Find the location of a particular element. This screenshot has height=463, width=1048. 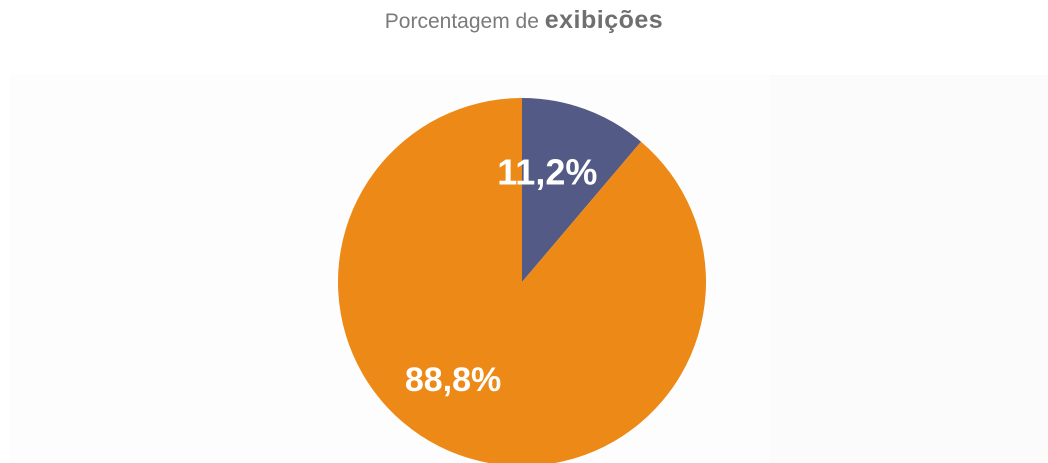

chart-title-plain: Porcentagem de is located at coordinates (461, 21).